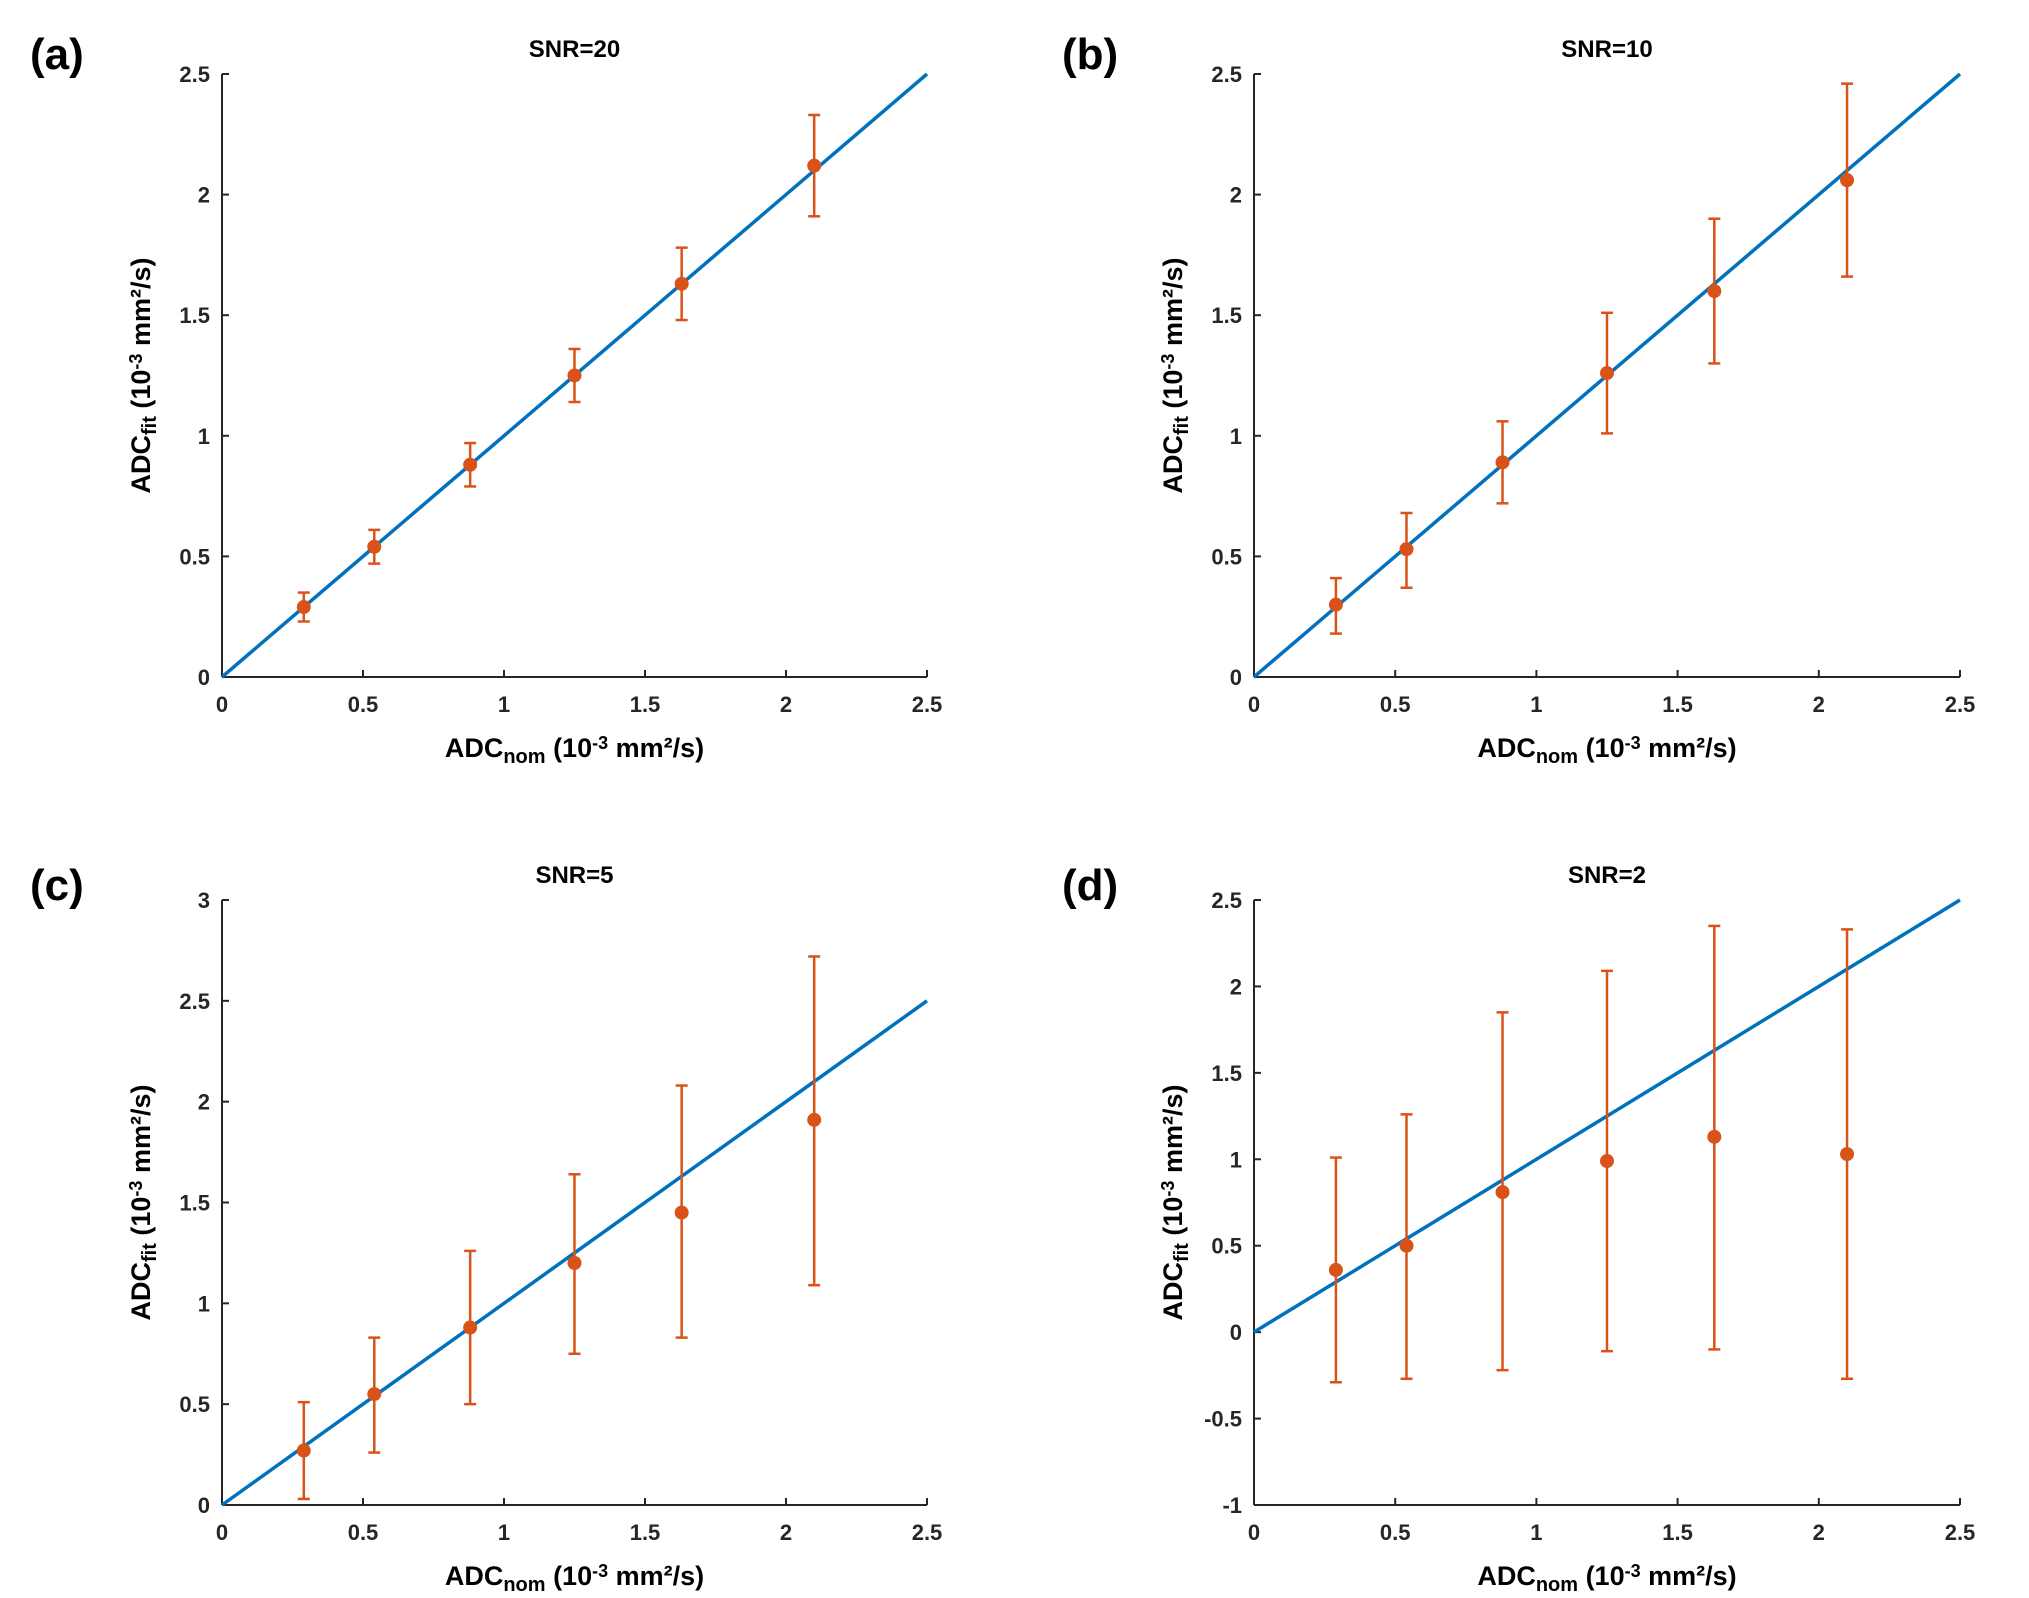  What do you see at coordinates (574, 875) in the screenshot?
I see `chart-title: SNR=5` at bounding box center [574, 875].